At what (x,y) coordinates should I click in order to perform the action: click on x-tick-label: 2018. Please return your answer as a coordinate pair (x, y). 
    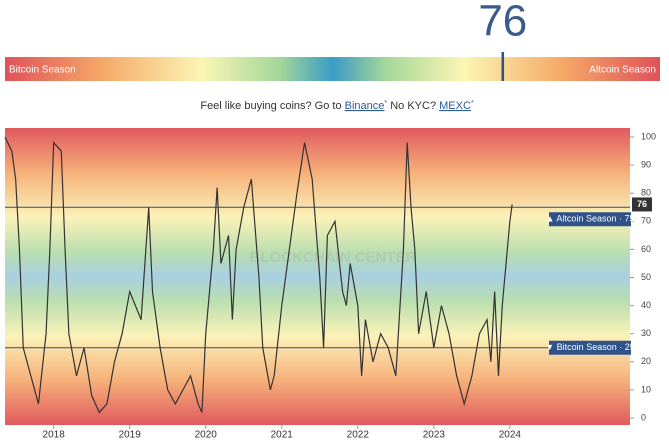
    Looking at the image, I should click on (54, 435).